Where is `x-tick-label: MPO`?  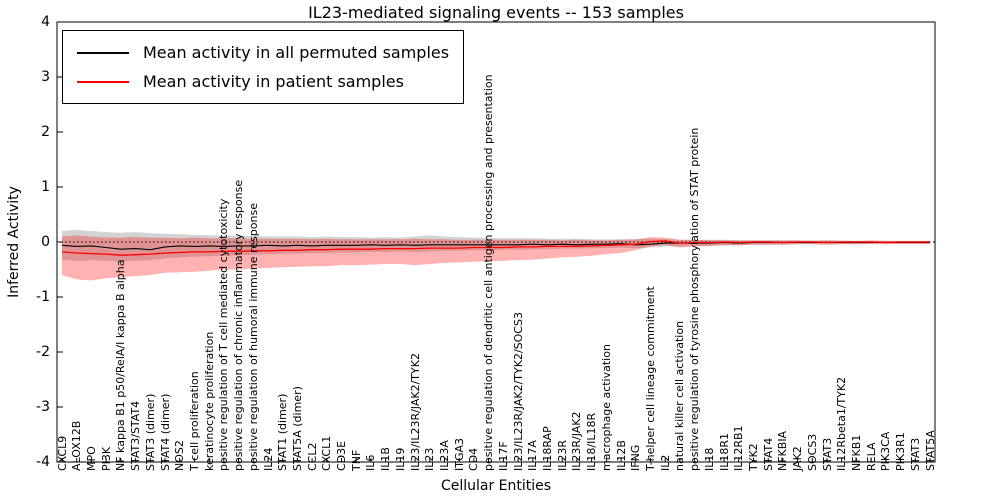 x-tick-label: MPO is located at coordinates (91, 458).